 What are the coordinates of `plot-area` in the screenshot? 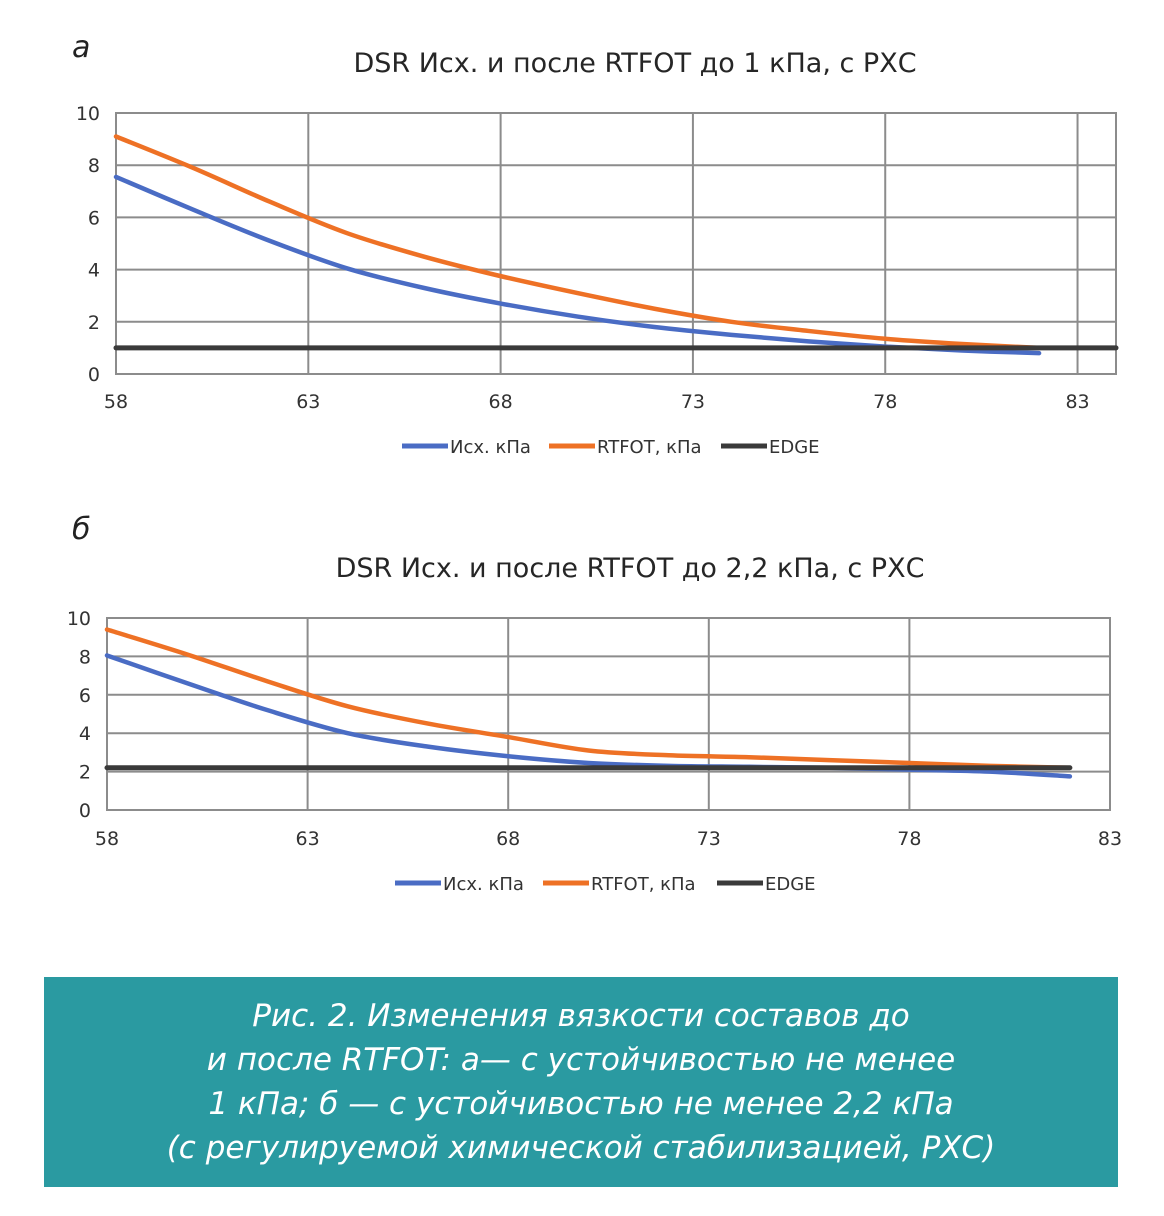 It's located at (608, 714).